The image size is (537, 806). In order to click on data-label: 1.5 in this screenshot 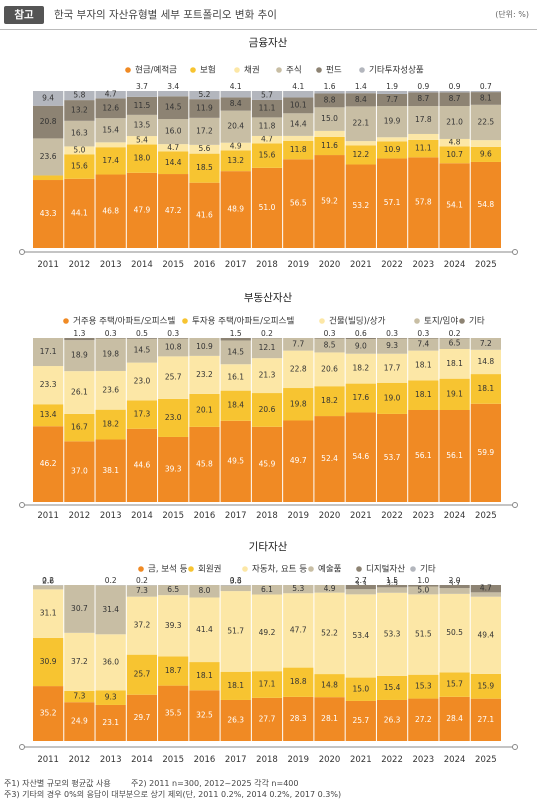, I will do `click(236, 333)`.